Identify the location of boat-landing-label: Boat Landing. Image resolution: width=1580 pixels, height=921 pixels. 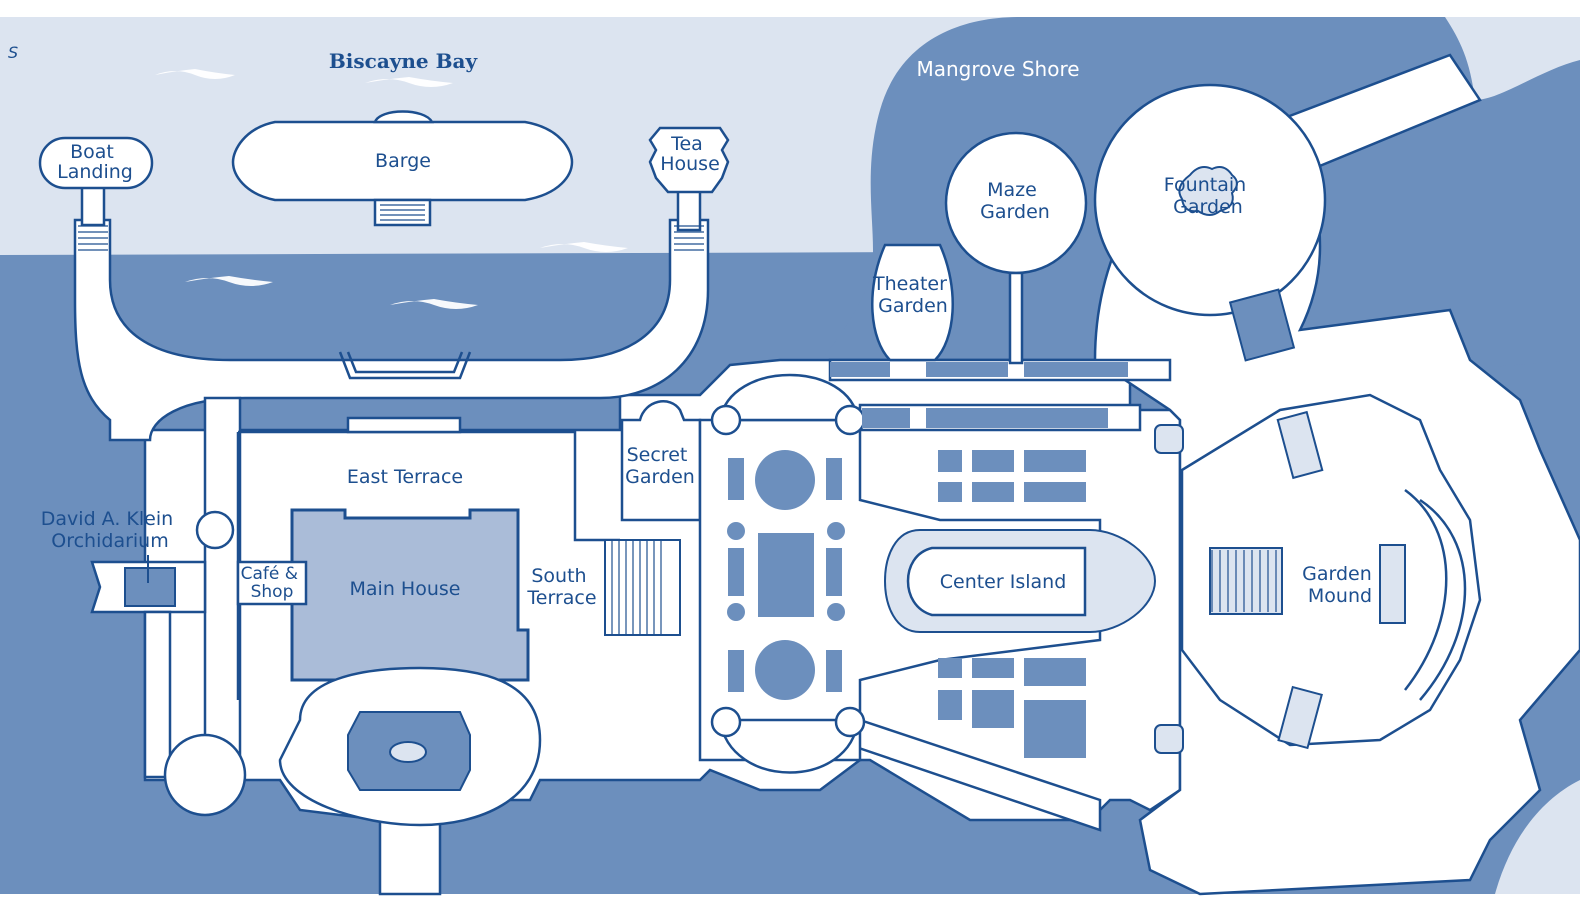
(95, 162).